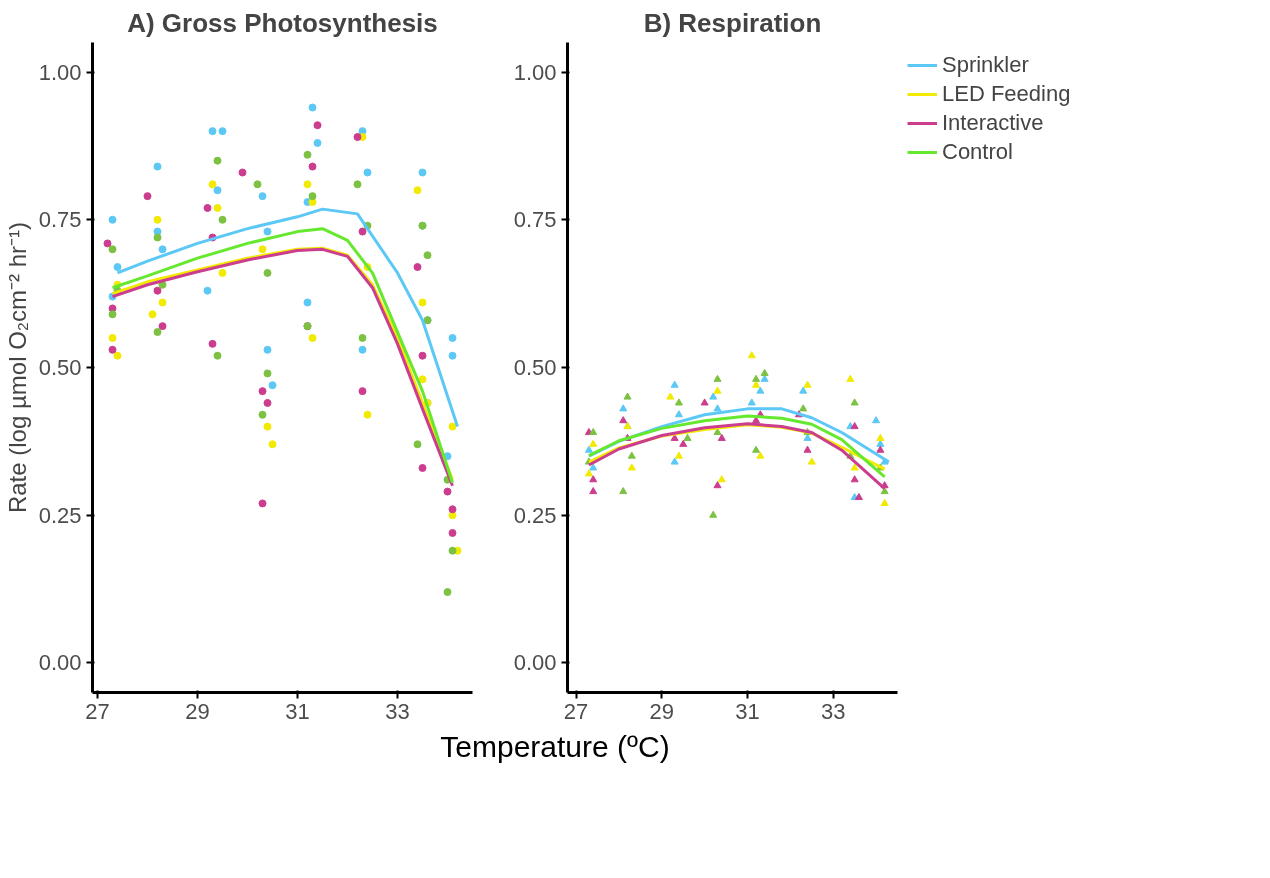  What do you see at coordinates (977, 152) in the screenshot?
I see `legend-label: Control` at bounding box center [977, 152].